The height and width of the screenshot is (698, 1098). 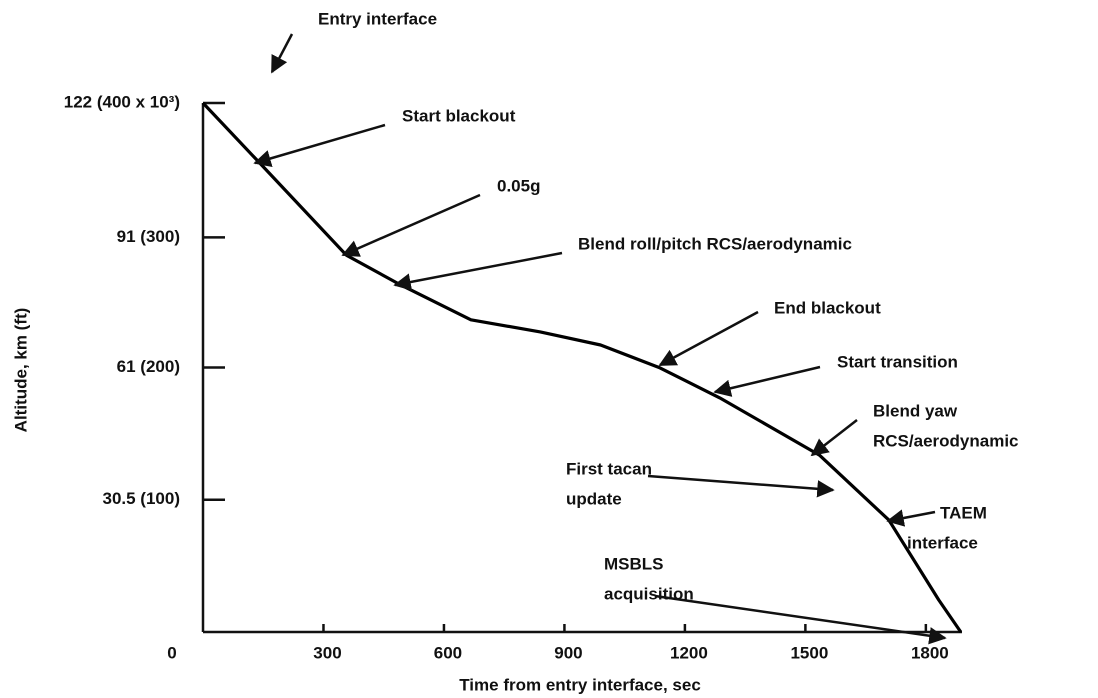 I want to click on annotation: update, so click(x=594, y=498).